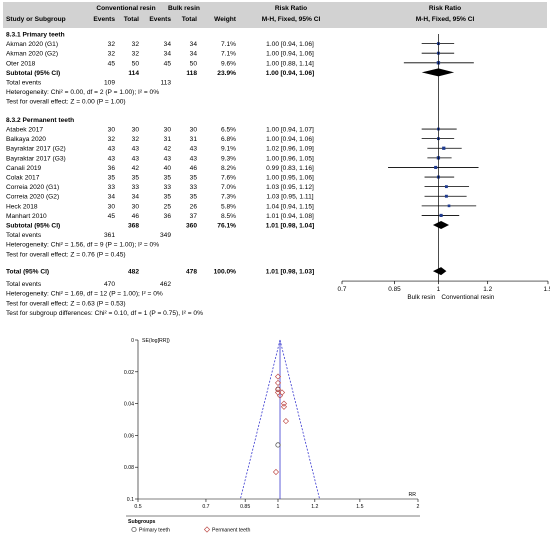 This screenshot has width=550, height=540. Describe the element at coordinates (36, 158) in the screenshot. I see `study-name: Bayraktar 2017 (G3)` at that location.